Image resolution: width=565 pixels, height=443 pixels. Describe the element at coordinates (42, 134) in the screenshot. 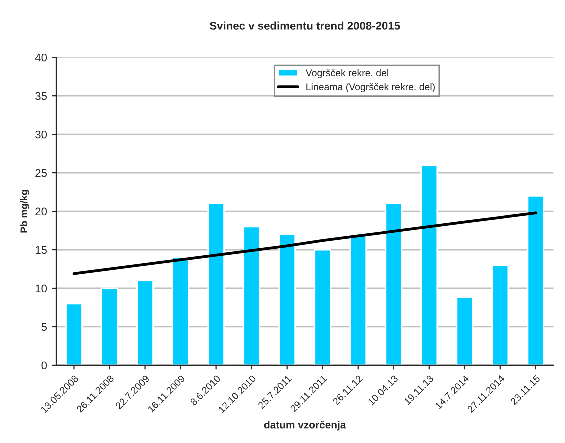

I see `y-tick-label: 30` at that location.